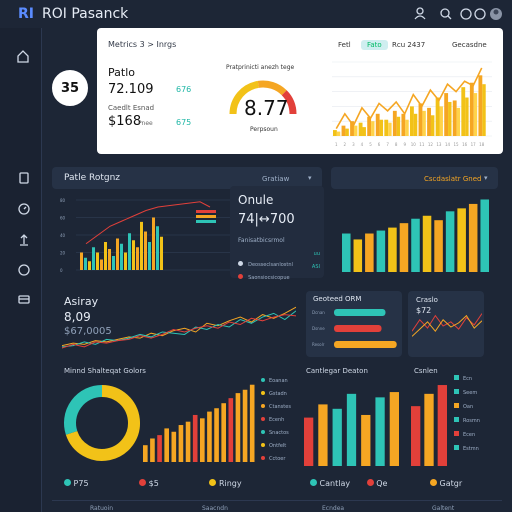 The width and height of the screenshot is (512, 512). Describe the element at coordinates (422, 144) in the screenshot. I see `tick-label: 11` at that location.